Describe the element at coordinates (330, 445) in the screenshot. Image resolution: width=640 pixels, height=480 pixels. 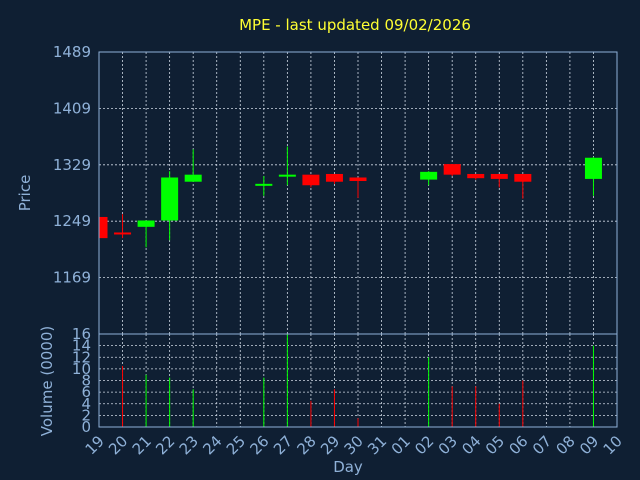
I see `x-tick-label: 29` at that location.